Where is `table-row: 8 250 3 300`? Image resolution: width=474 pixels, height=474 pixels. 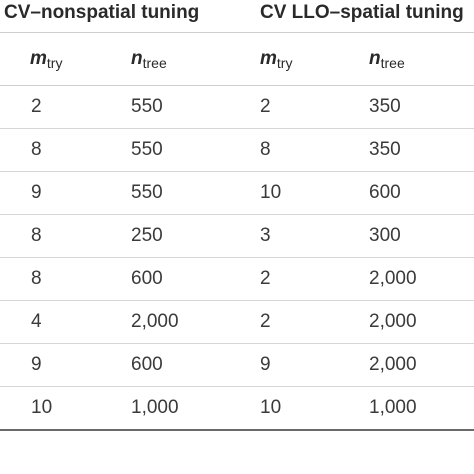 table-row: 8 250 3 300 is located at coordinates (237, 236).